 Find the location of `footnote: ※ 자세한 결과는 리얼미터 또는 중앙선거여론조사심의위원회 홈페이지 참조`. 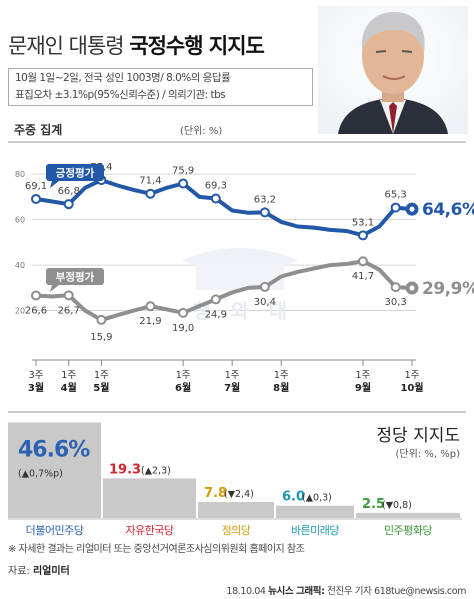

footnote: ※ 자세한 결과는 리얼미터 또는 중앙선거여론조사심의위원회 홈페이지 참조 is located at coordinates (156, 549).